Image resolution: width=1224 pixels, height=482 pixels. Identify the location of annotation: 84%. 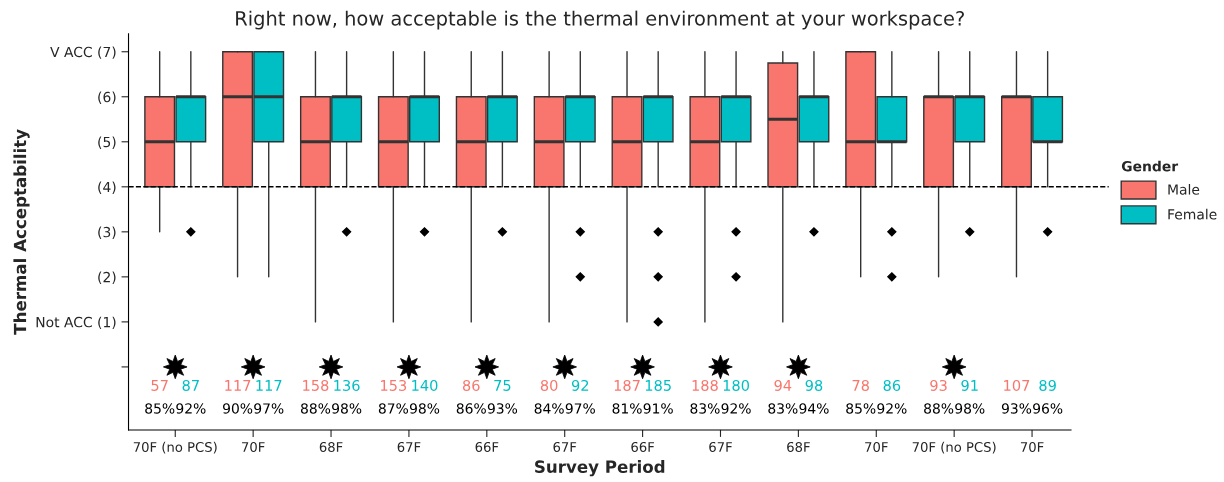
(549, 408).